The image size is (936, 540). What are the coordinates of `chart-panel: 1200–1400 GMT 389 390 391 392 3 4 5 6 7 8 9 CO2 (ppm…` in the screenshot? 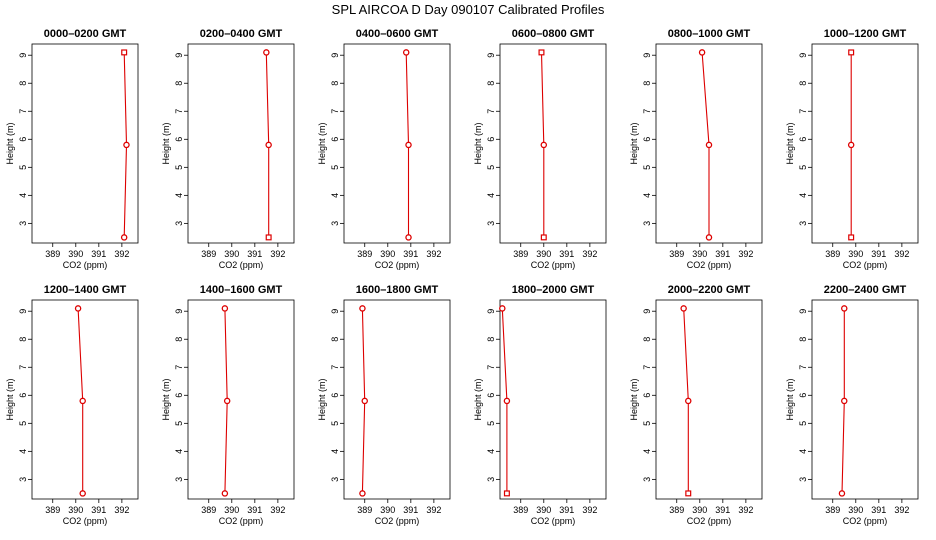 It's located at (72, 405).